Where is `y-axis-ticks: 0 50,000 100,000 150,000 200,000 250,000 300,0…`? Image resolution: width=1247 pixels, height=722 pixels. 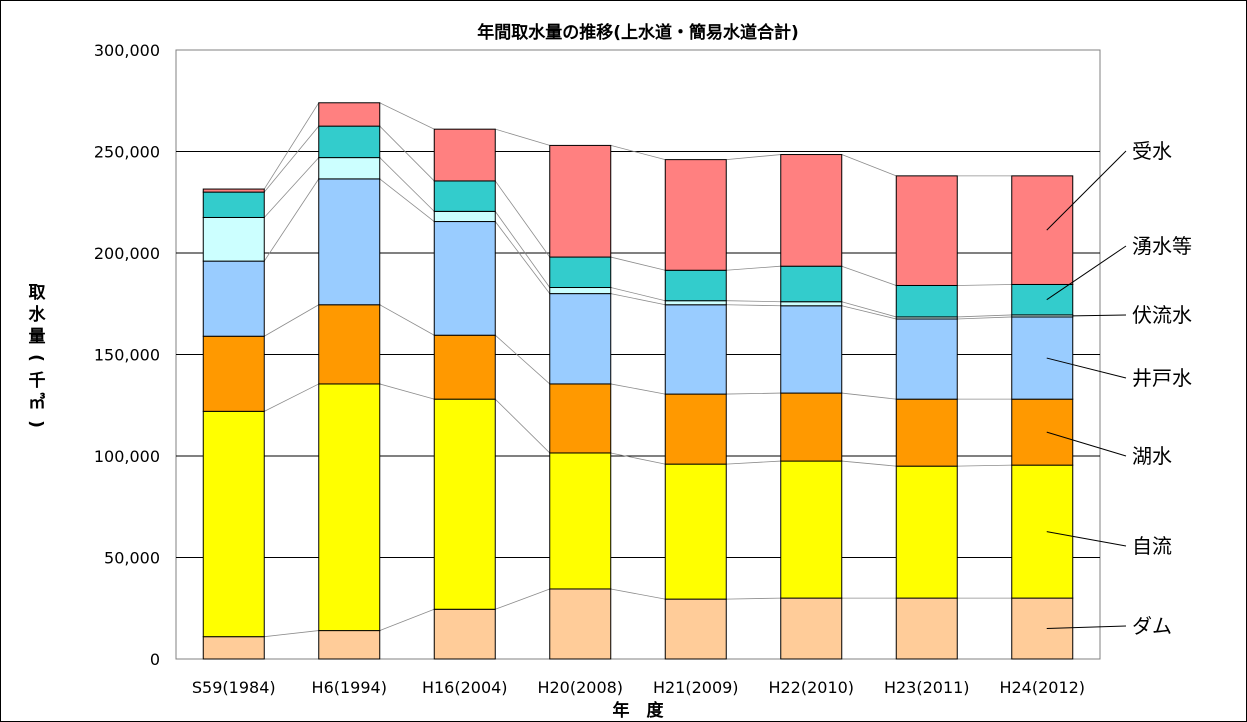
y-axis-ticks: 0 50,000 100,000 150,000 200,000 250,000 300,0… is located at coordinates (127, 355).